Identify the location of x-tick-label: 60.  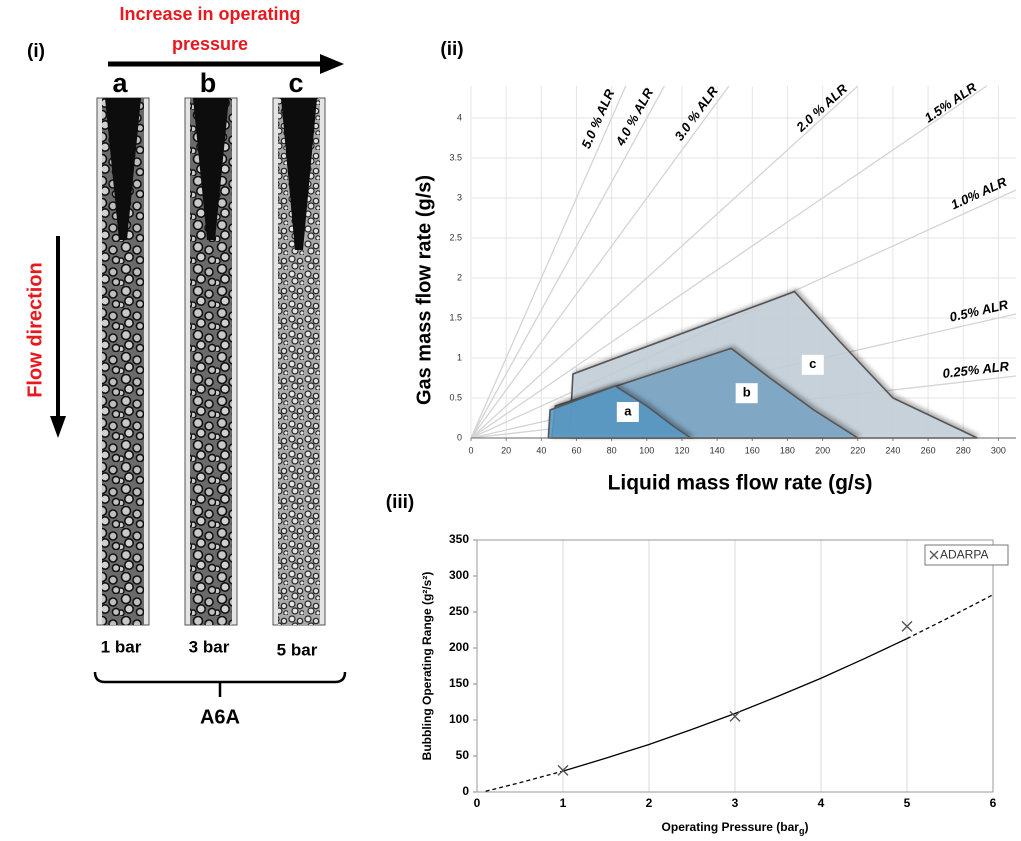
(576, 450).